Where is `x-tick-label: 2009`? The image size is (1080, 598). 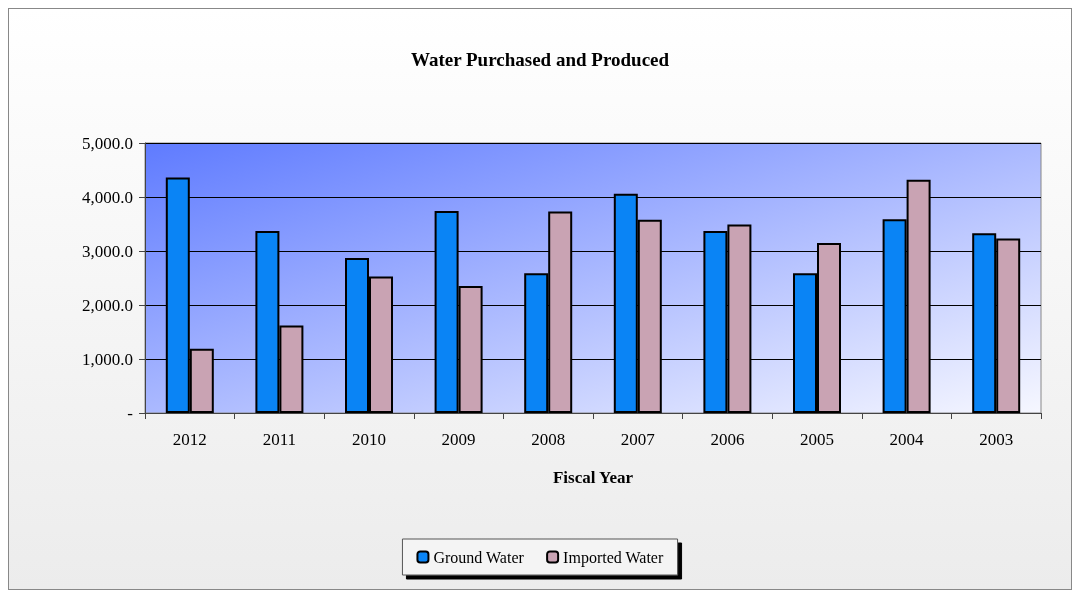 x-tick-label: 2009 is located at coordinates (458, 439).